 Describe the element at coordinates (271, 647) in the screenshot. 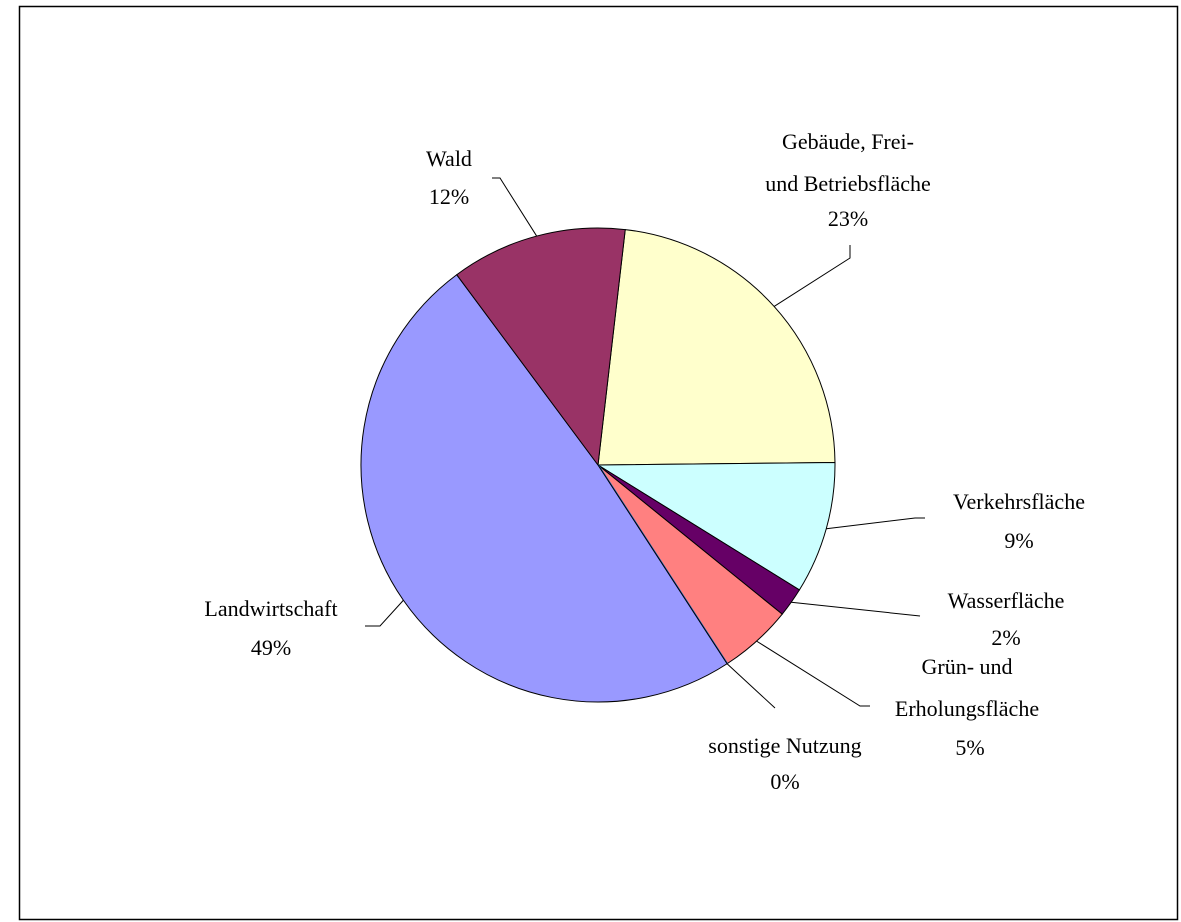

I see `value-label: 49%` at that location.